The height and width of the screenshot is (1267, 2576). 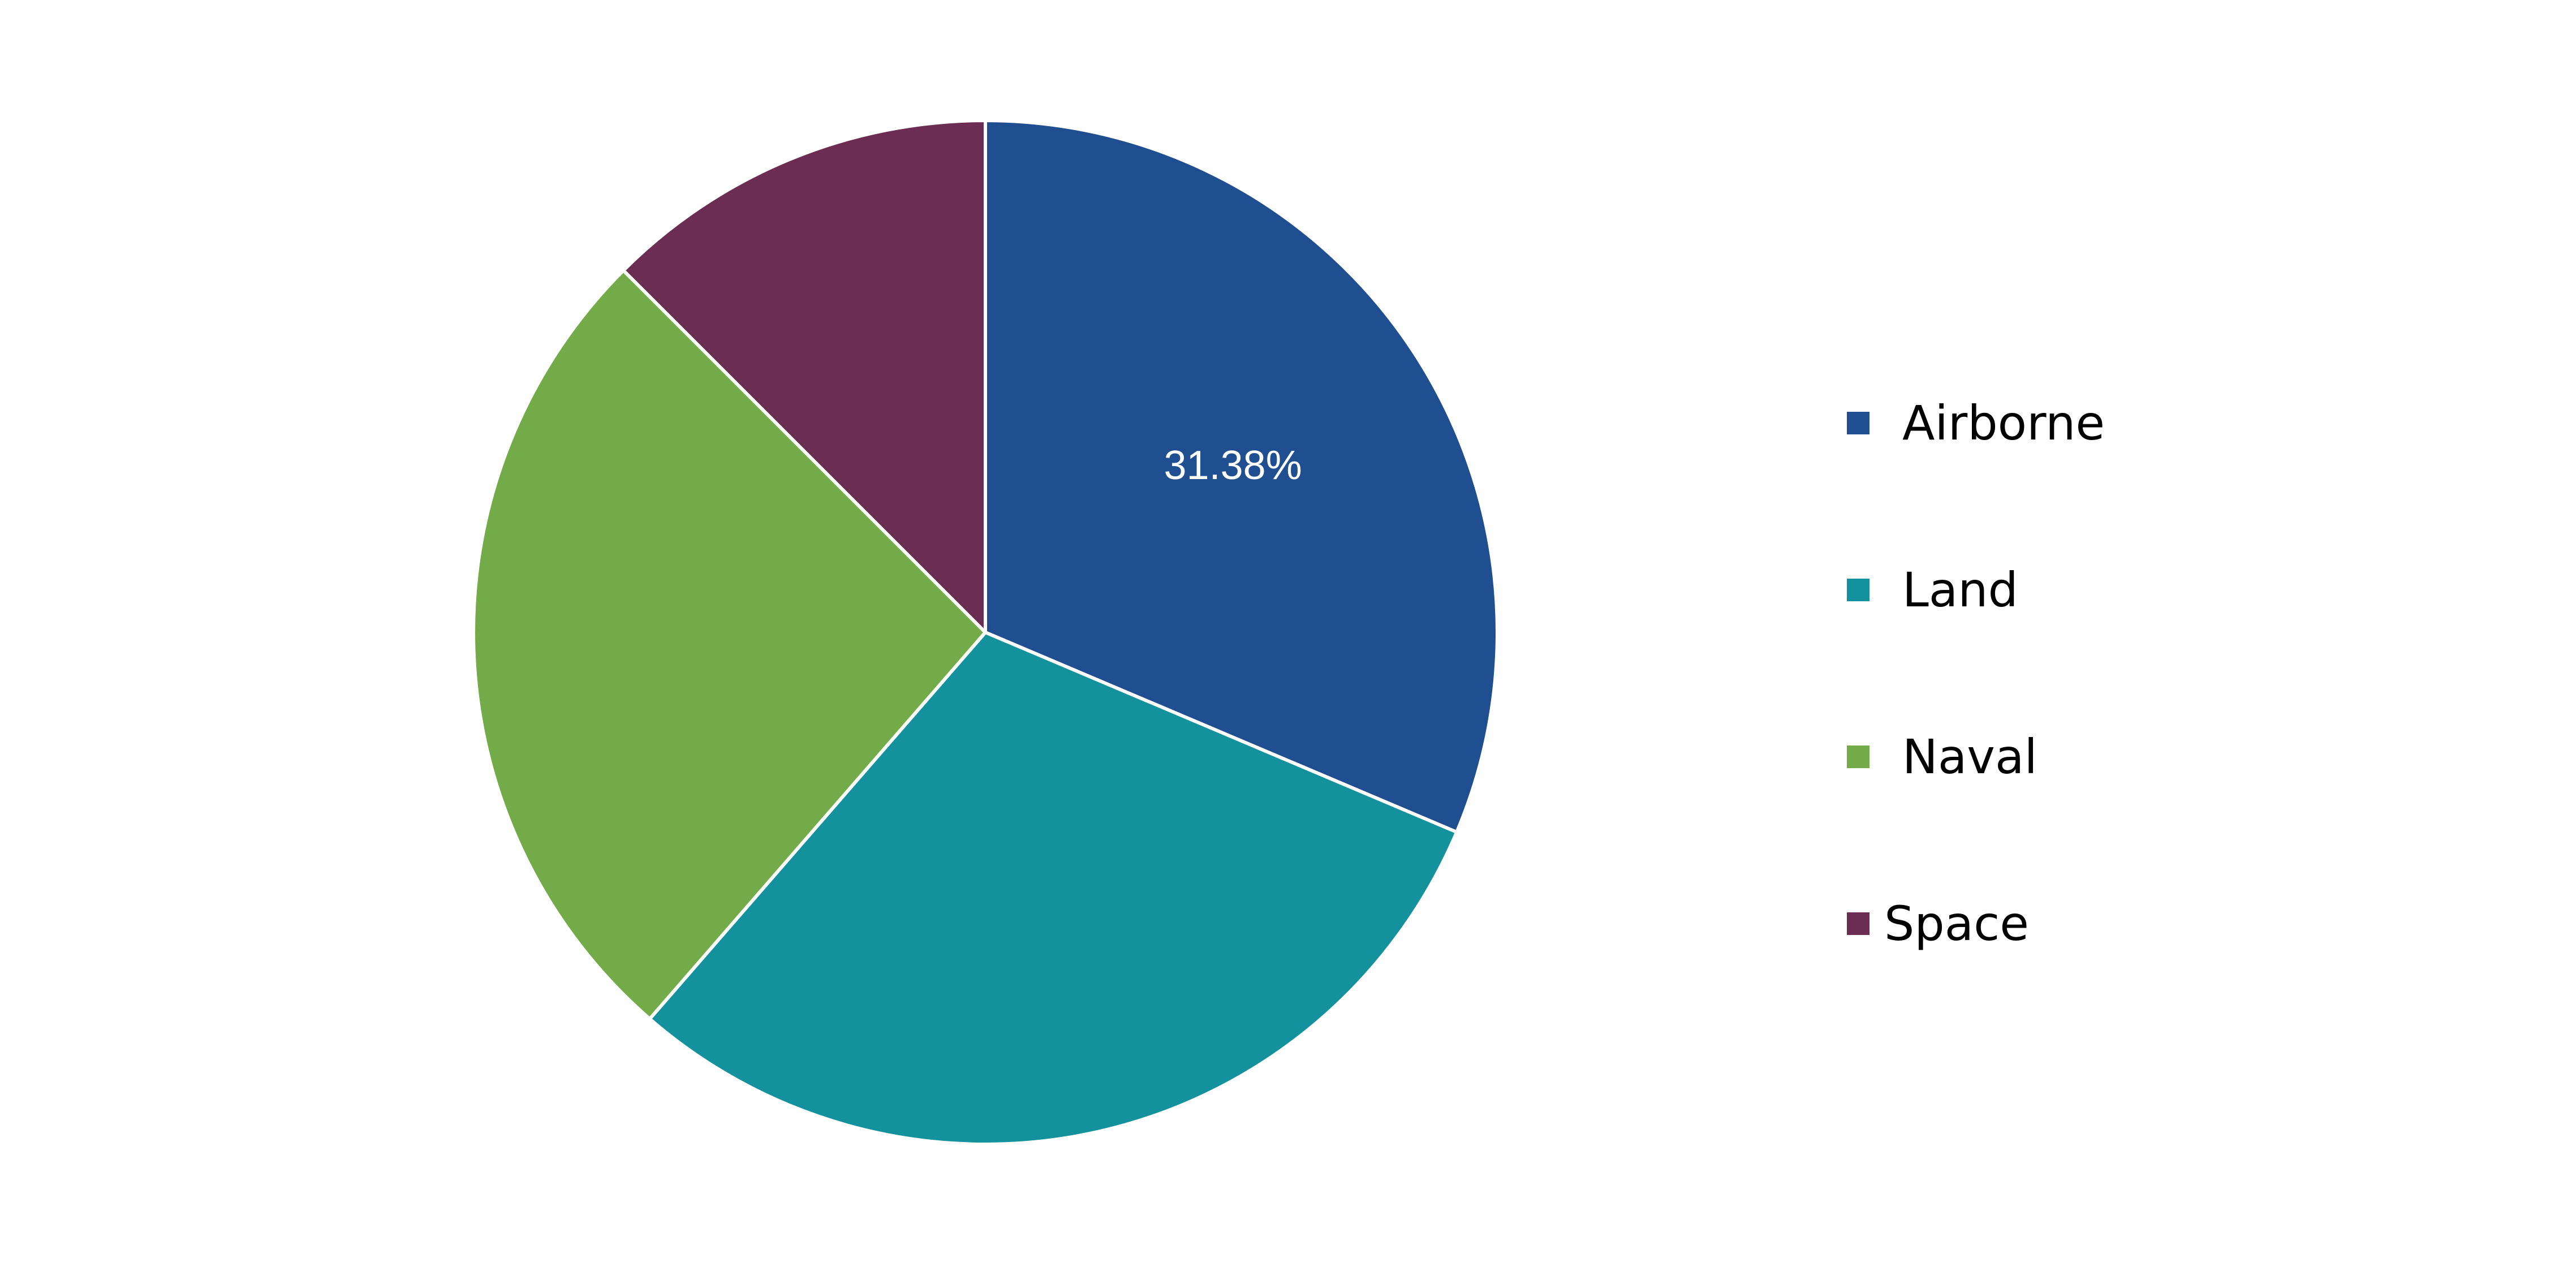 What do you see at coordinates (1858, 423) in the screenshot?
I see `legend-swatch-airborne` at bounding box center [1858, 423].